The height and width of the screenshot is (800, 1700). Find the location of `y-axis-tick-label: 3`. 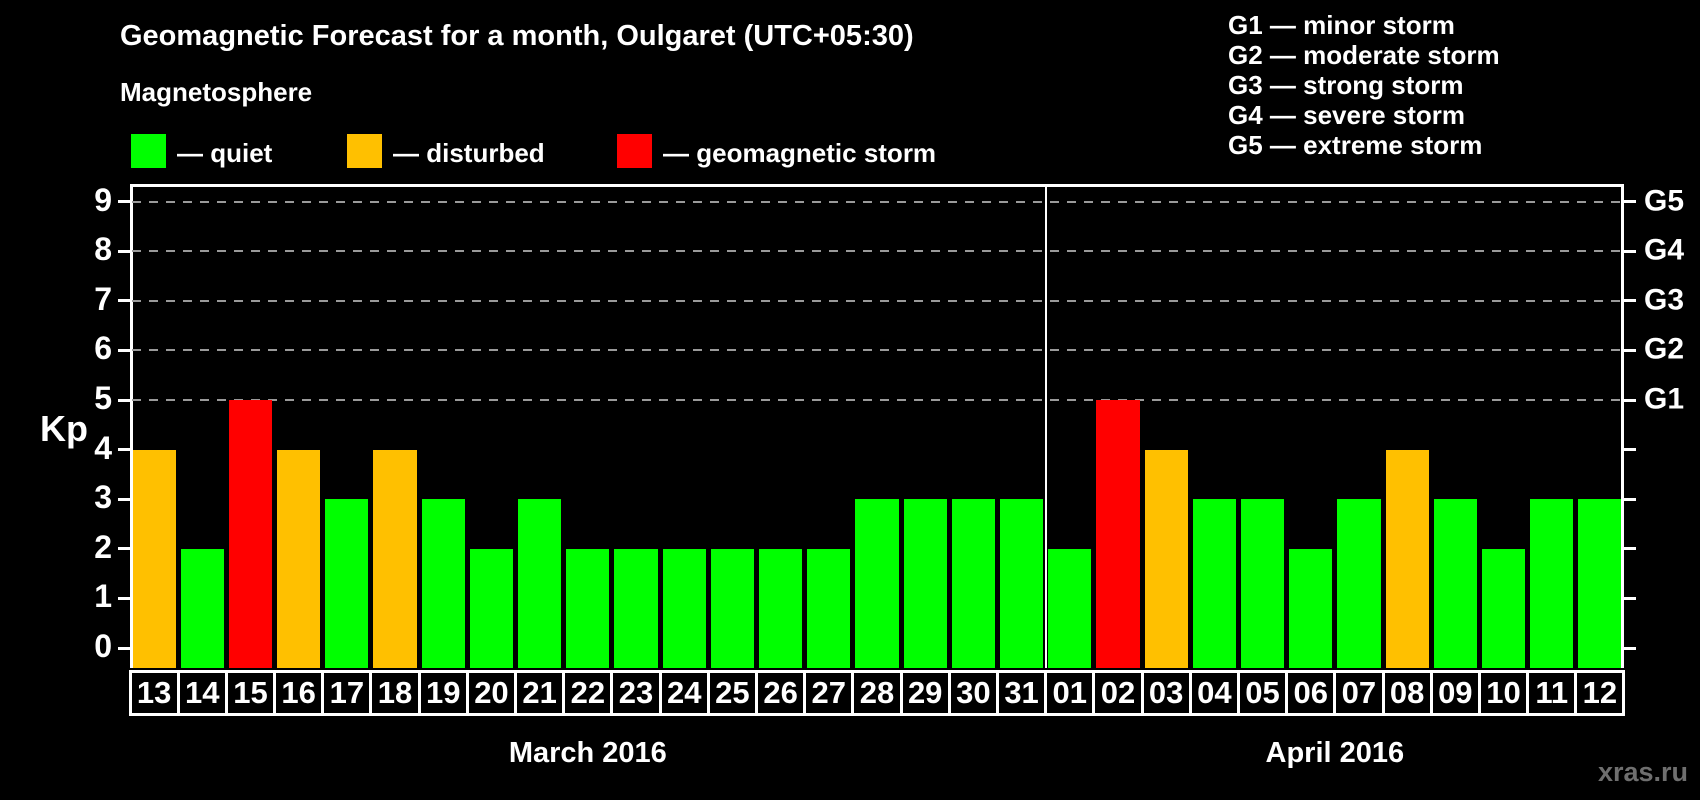

y-axis-tick-label: 3 is located at coordinates (103, 497).